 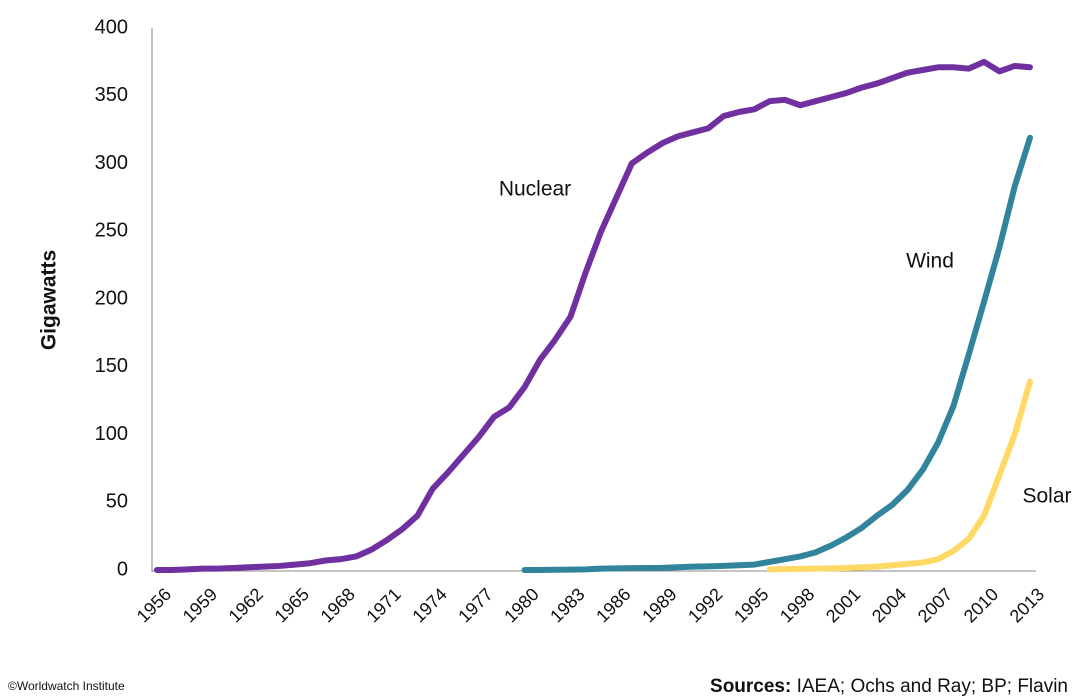 I want to click on source-text: IAEA; Ochs and Ray; BP; Flavin, so click(x=932, y=686).